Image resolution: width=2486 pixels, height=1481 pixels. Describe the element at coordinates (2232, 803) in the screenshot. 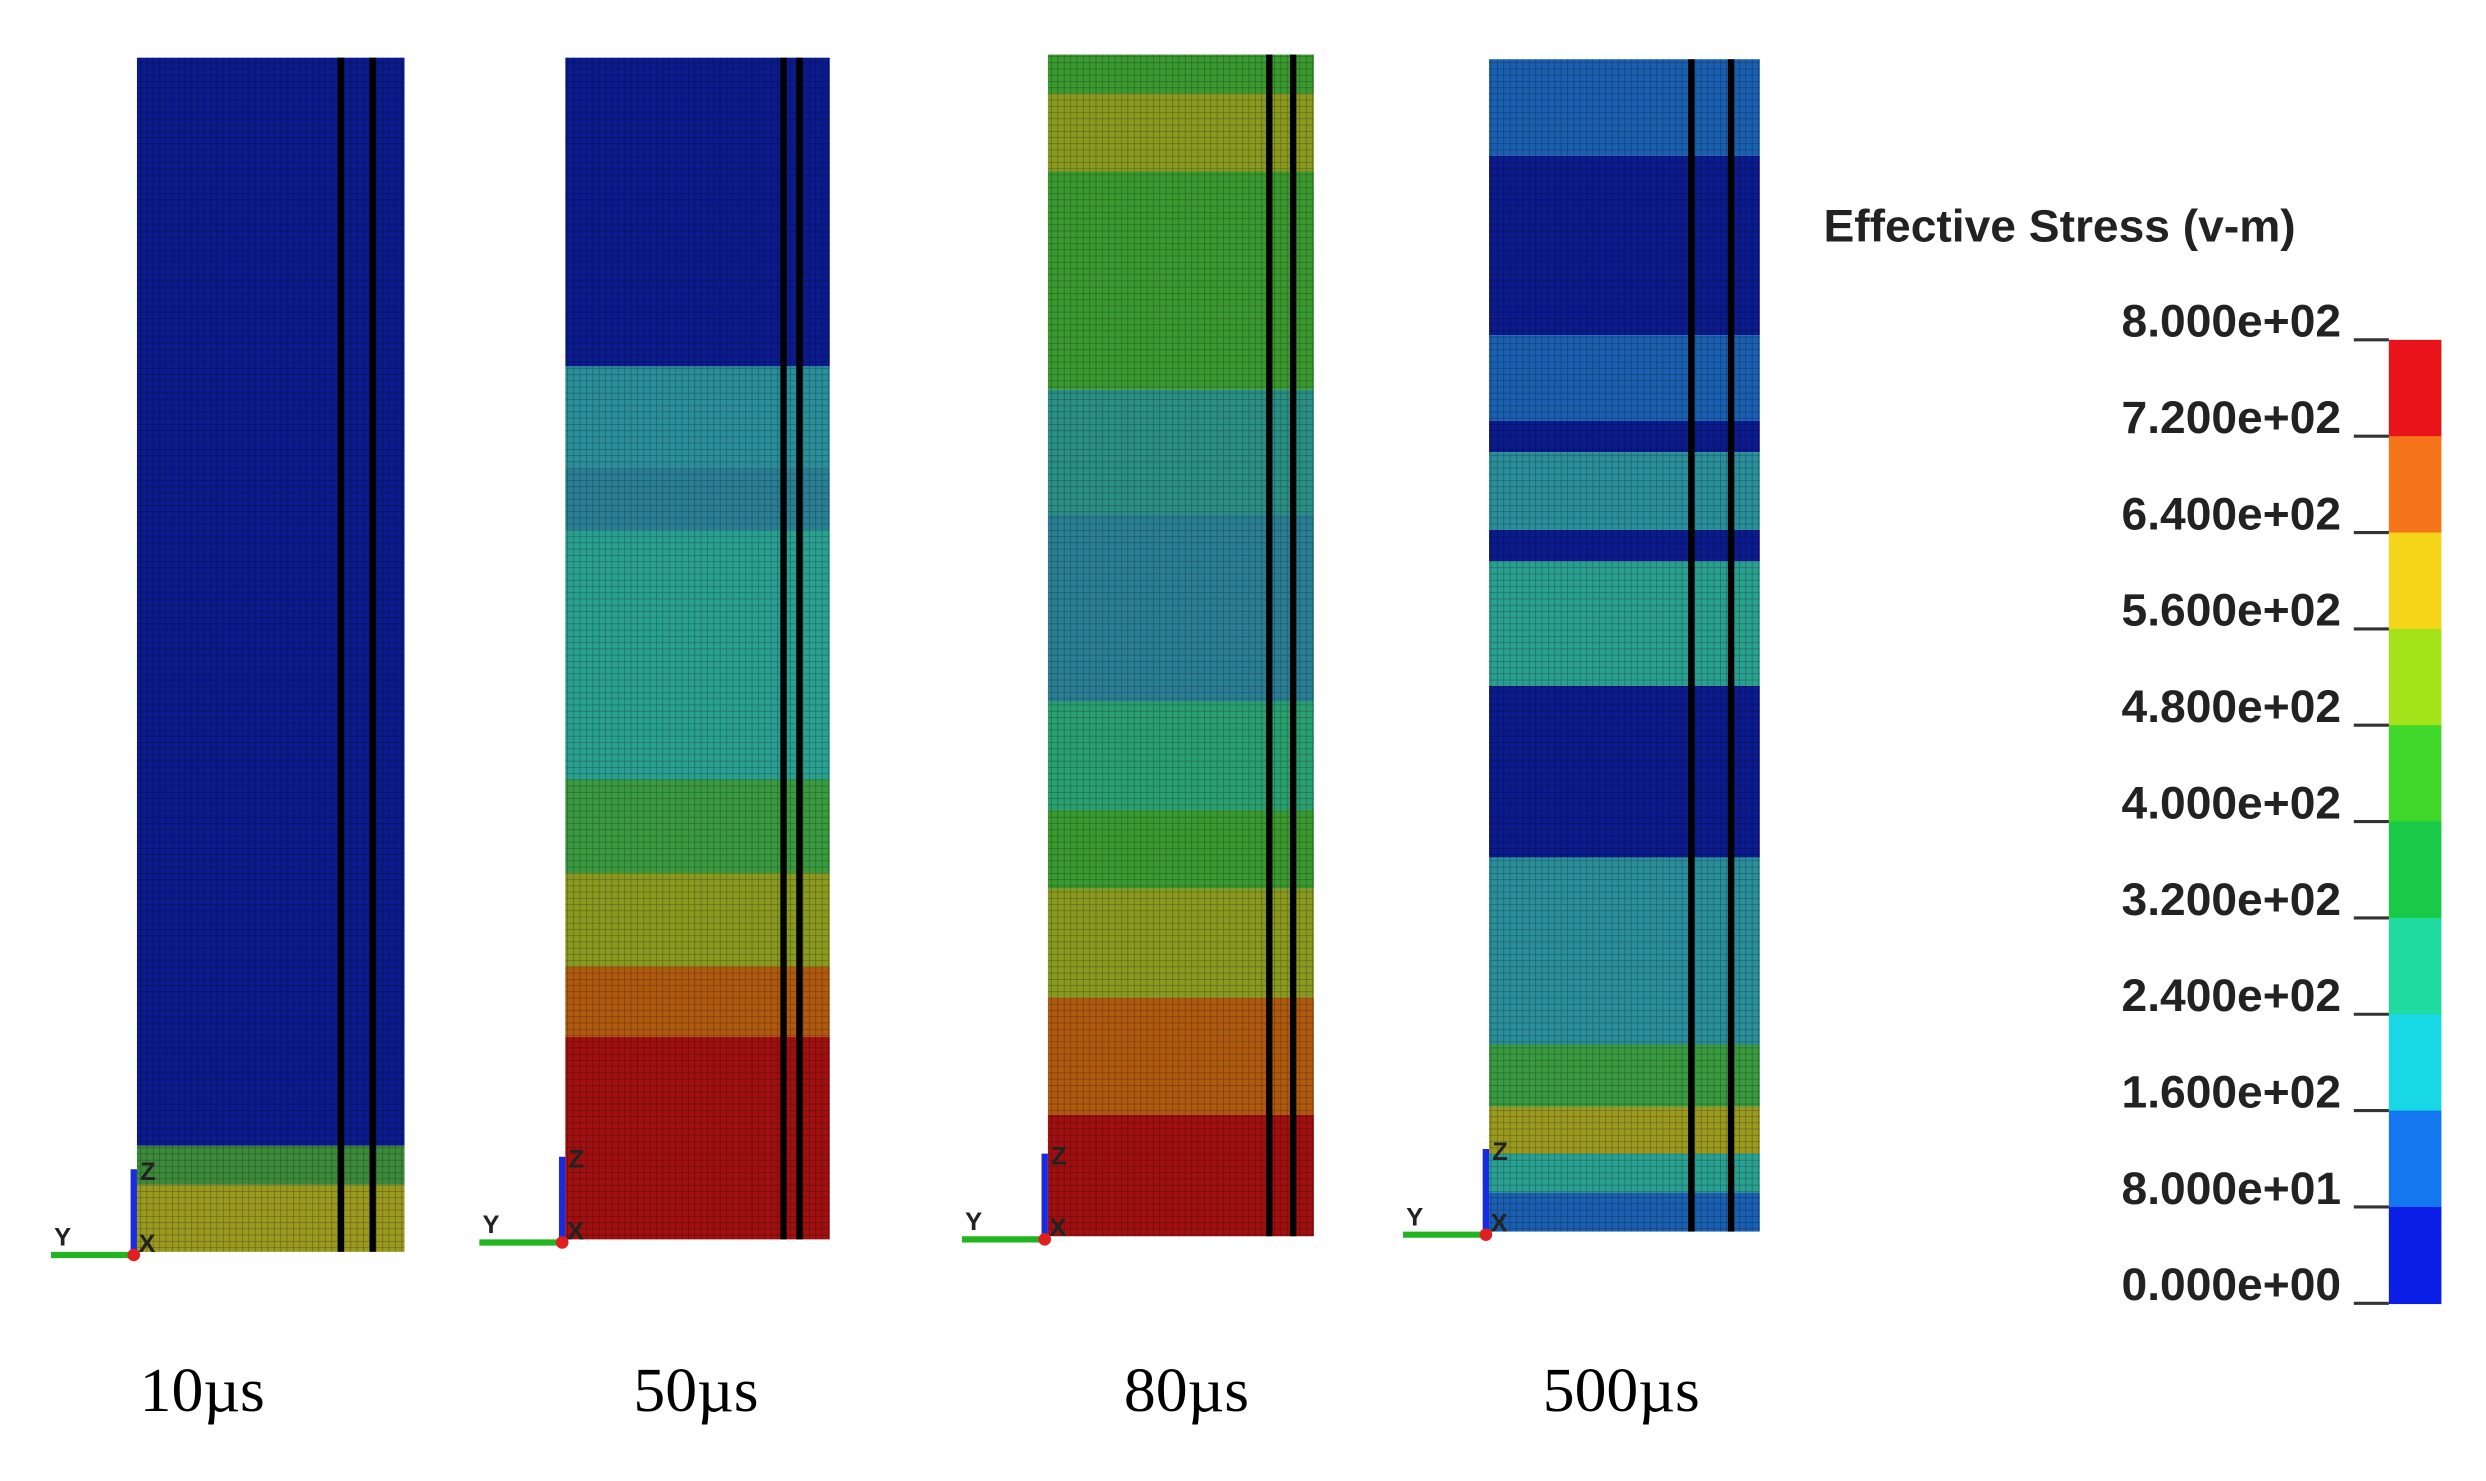

I see `legend-label: 4.000e+02` at that location.